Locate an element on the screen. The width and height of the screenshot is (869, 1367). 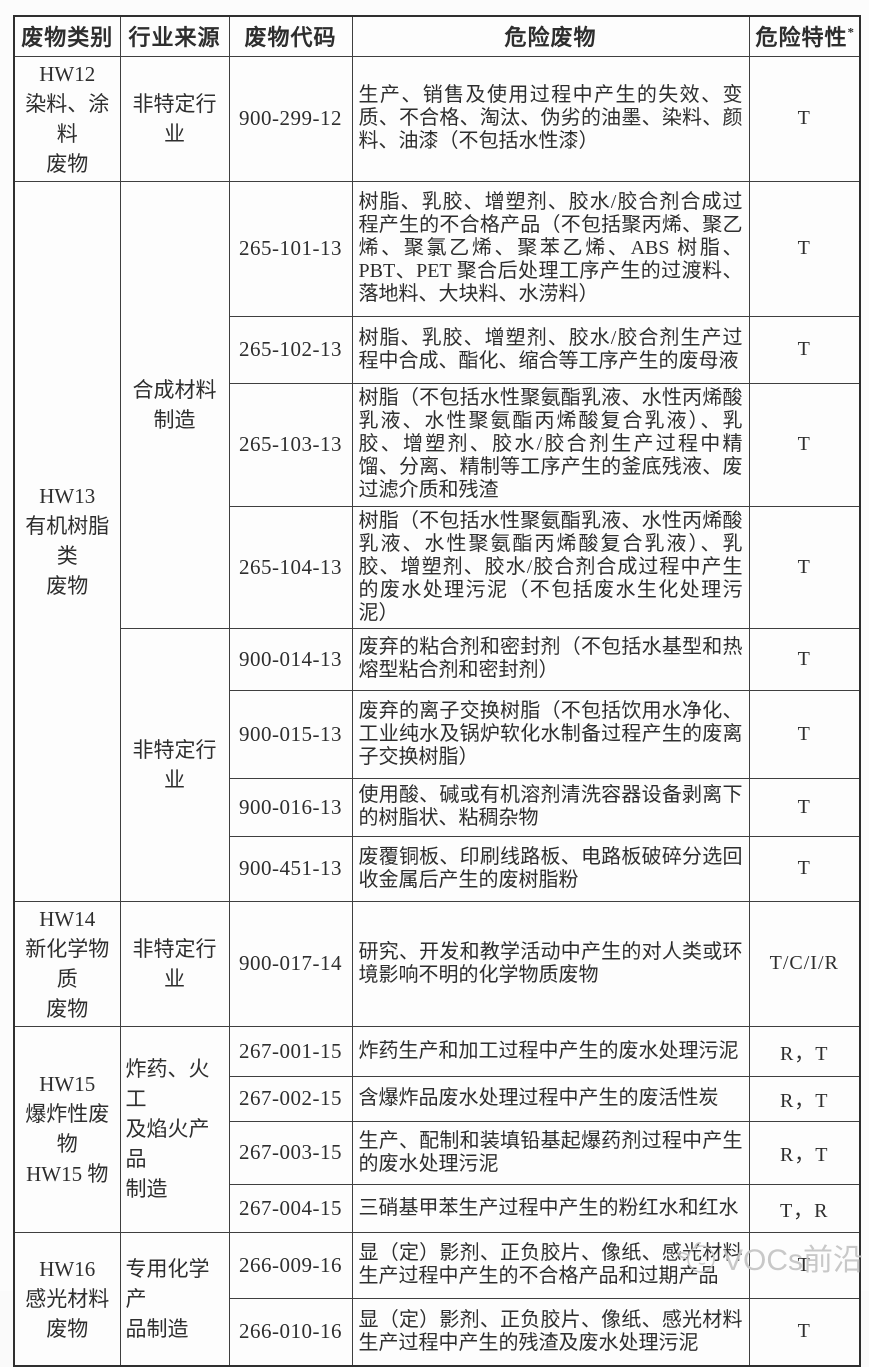
header-waste-code: 废物代码 is located at coordinates (290, 36).